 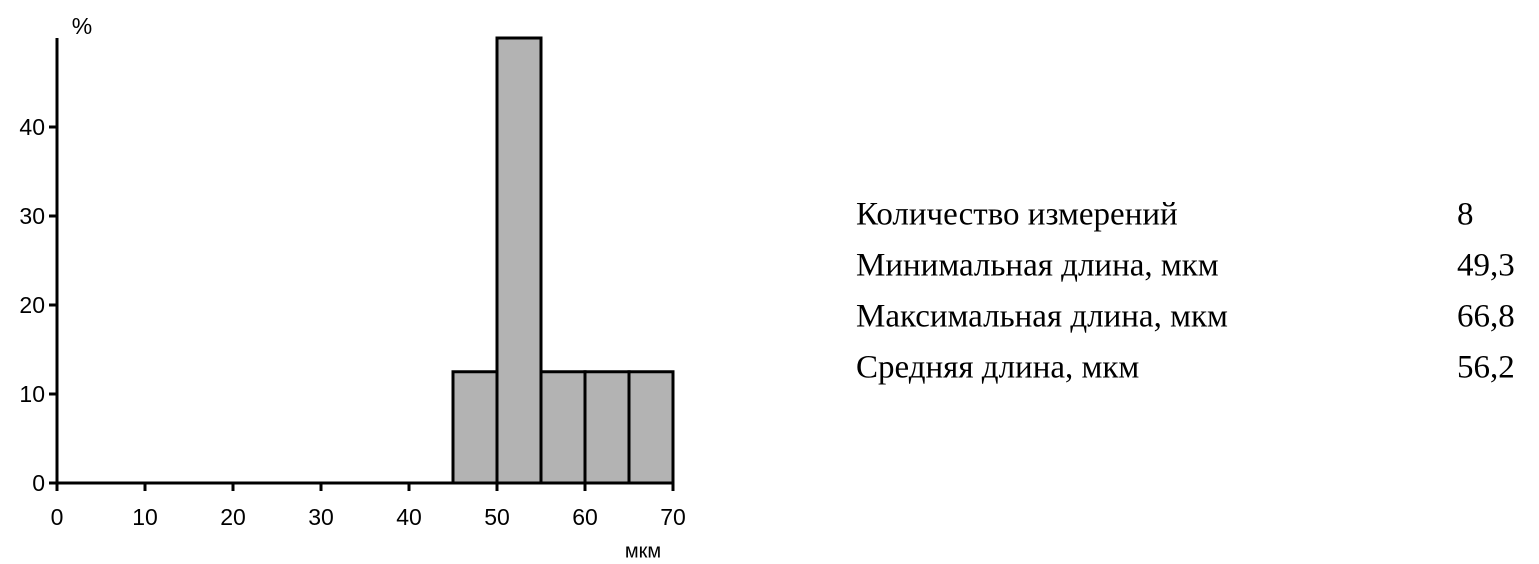 What do you see at coordinates (57, 517) in the screenshot?
I see `x-tick-label: 0` at bounding box center [57, 517].